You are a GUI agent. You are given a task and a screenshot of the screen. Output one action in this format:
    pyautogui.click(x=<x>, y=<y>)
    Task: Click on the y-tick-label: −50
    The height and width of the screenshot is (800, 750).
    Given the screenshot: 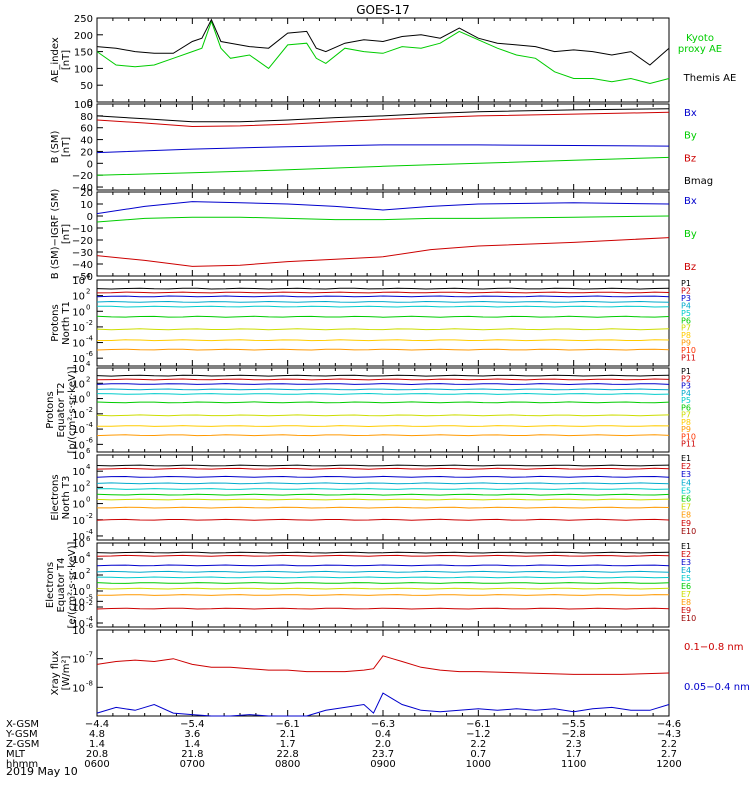 What is the action you would take?
    pyautogui.click(x=82, y=277)
    